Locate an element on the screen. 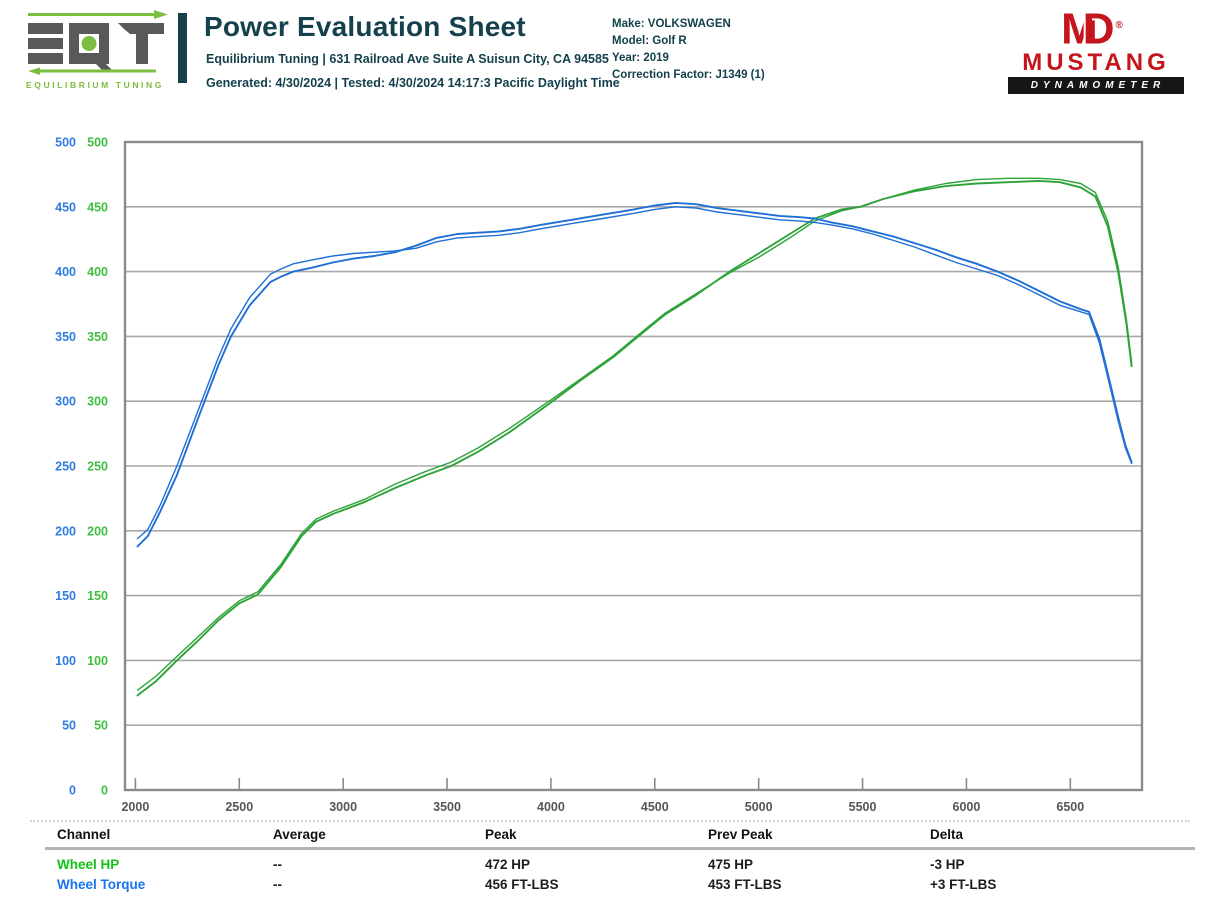  x-axis-label: 6500 is located at coordinates (1070, 807).